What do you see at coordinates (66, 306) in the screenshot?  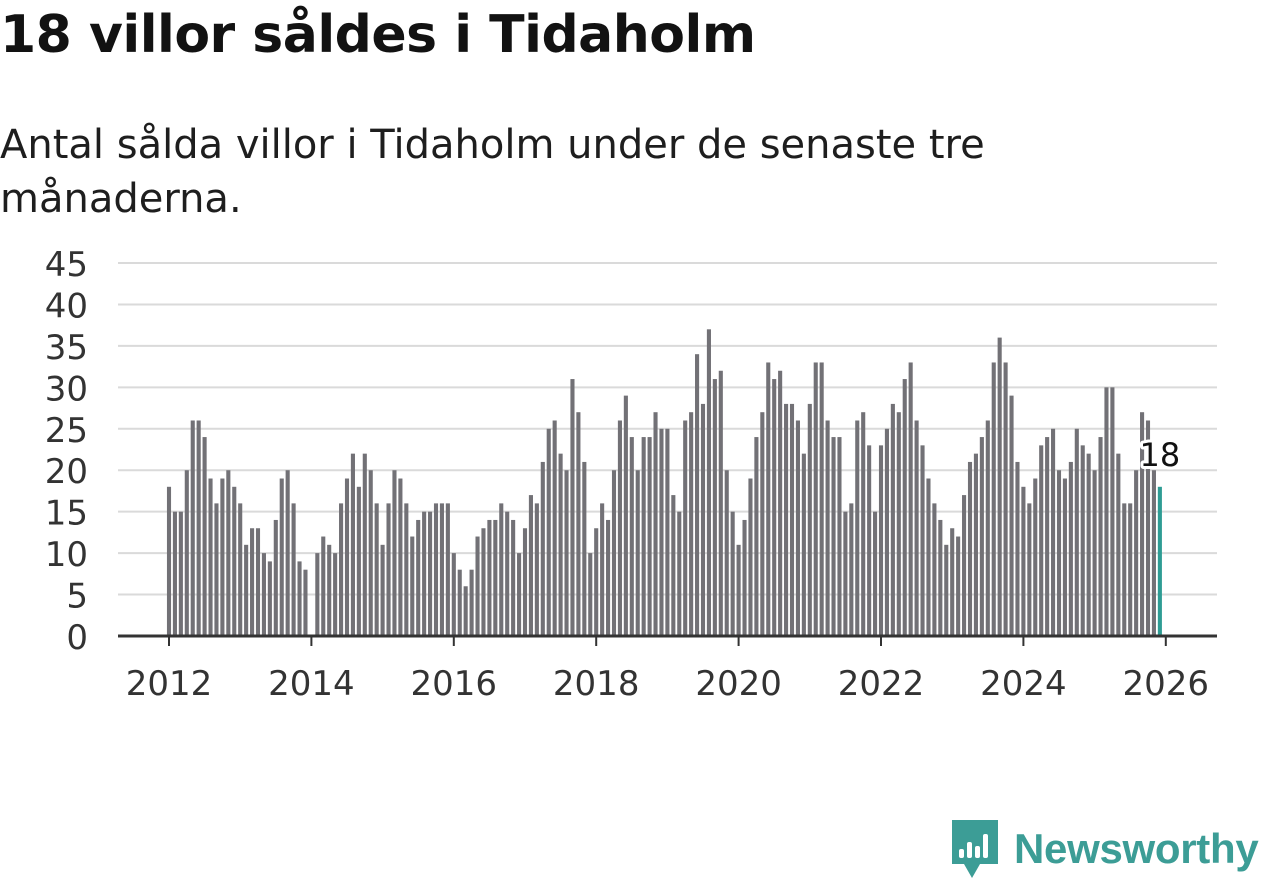 I see `y-tick-label: 40` at bounding box center [66, 306].